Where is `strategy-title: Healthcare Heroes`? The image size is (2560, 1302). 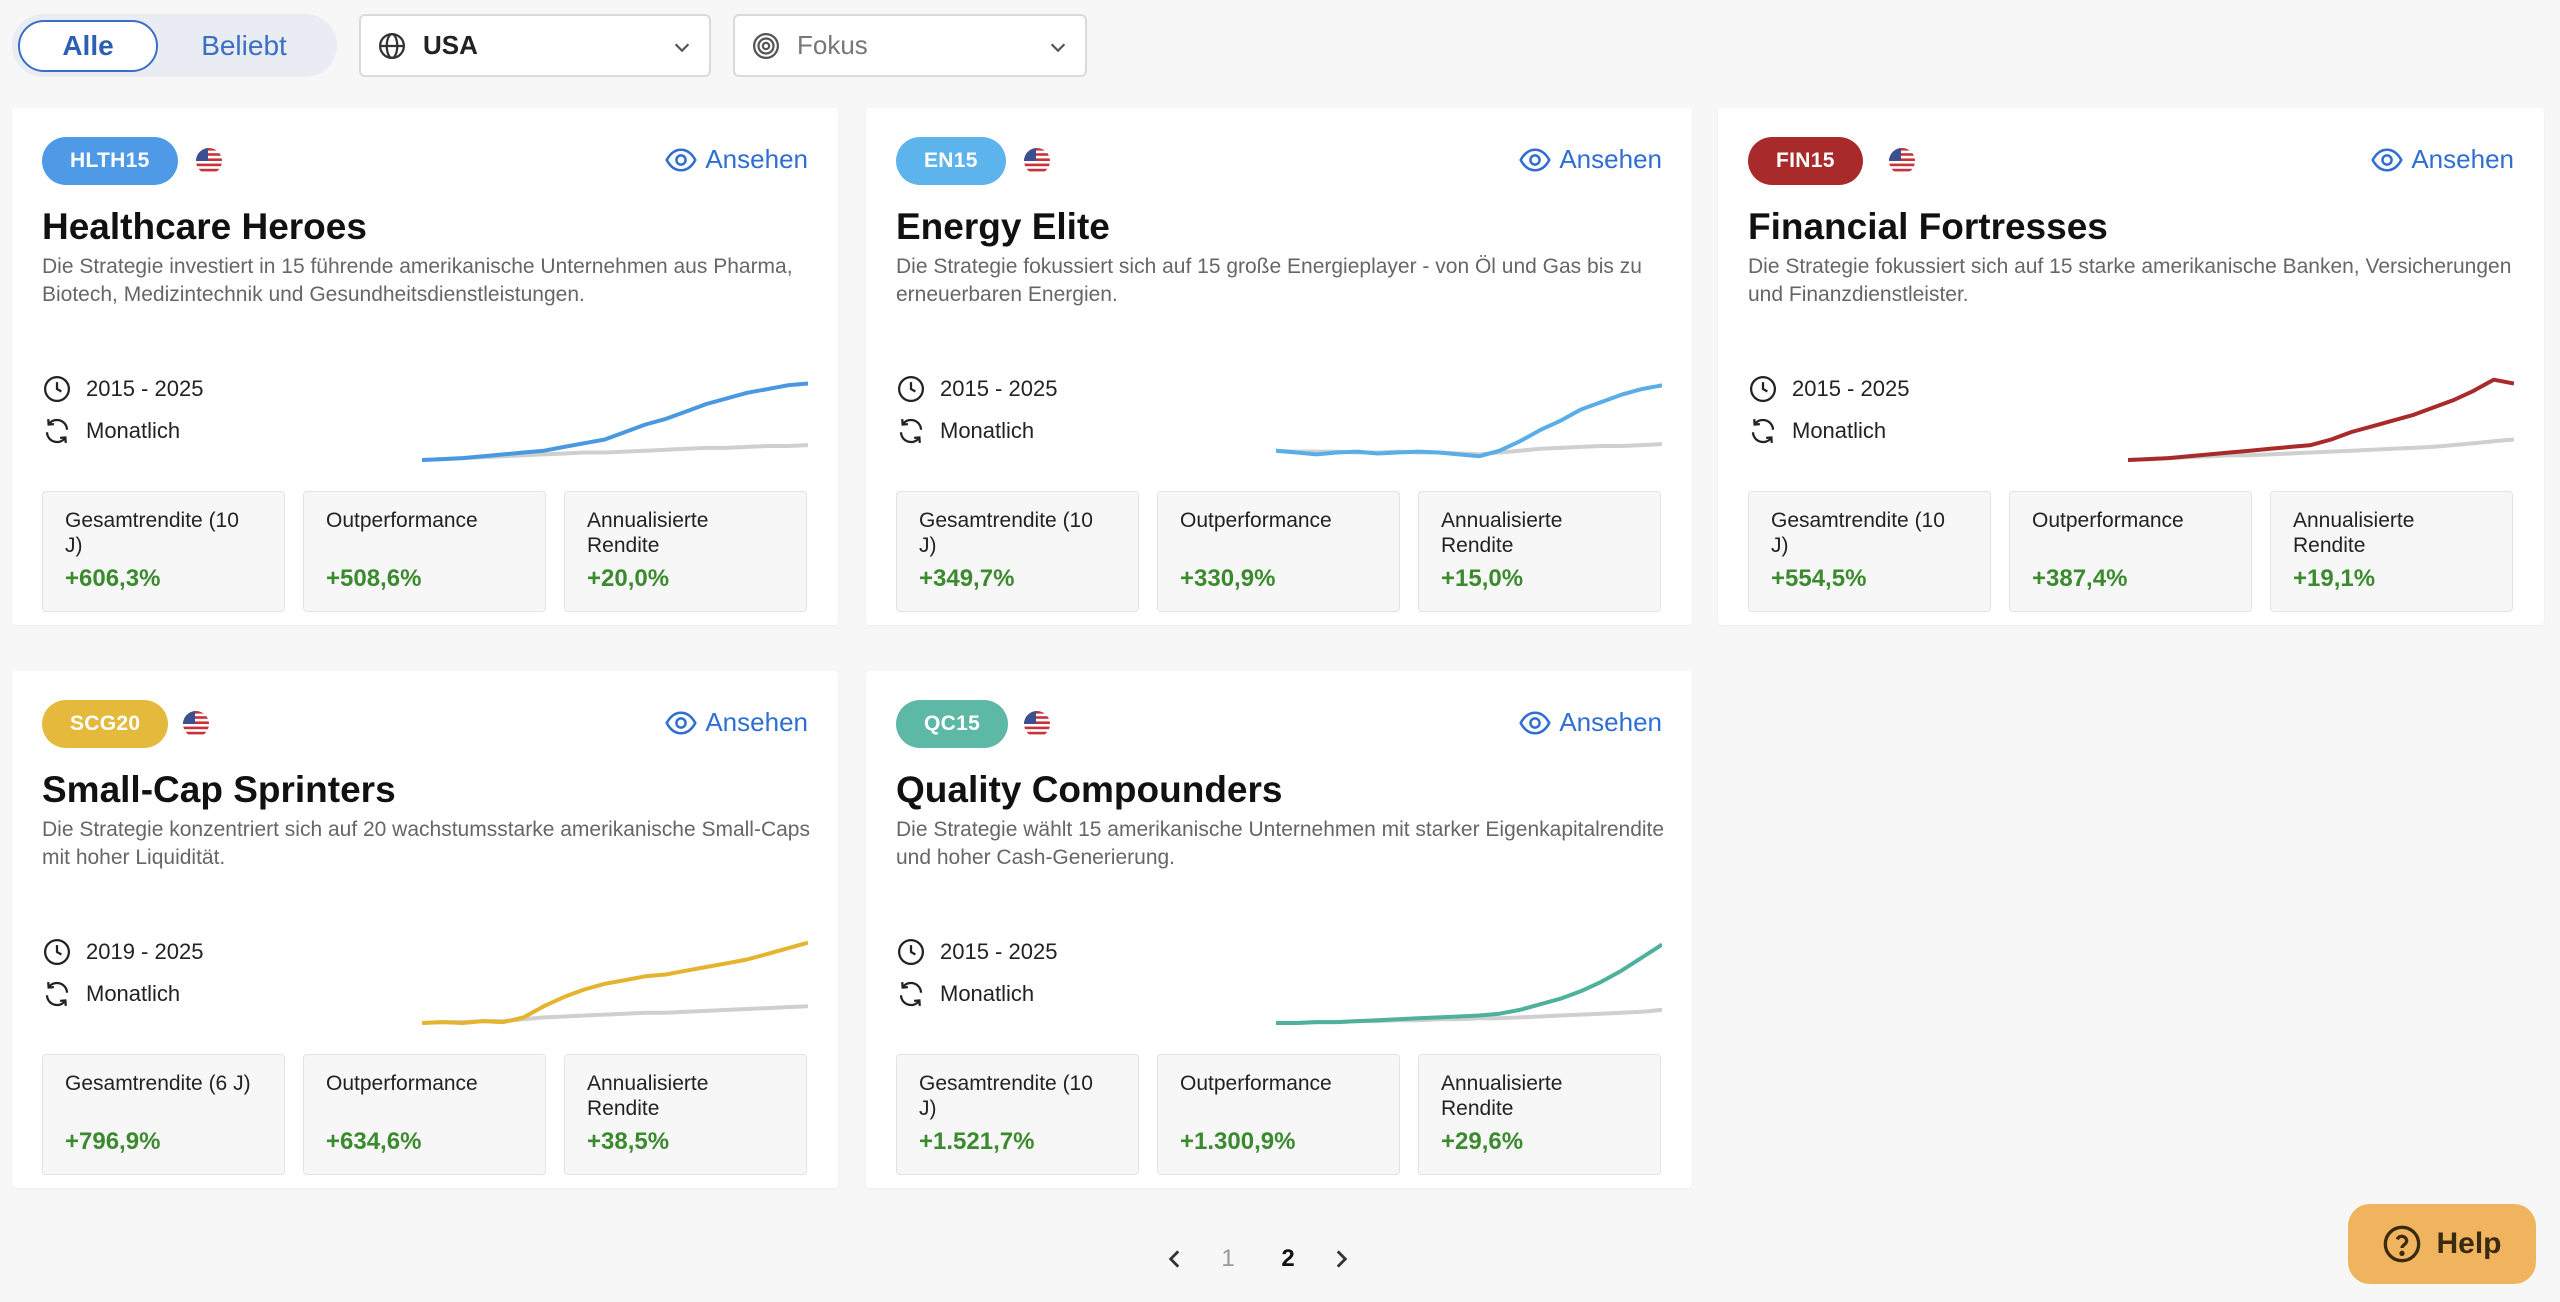
strategy-title: Healthcare Heroes is located at coordinates (204, 226).